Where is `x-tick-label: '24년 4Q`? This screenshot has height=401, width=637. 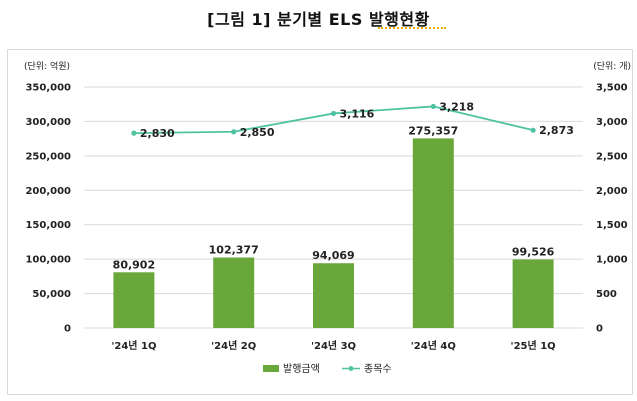 x-tick-label: '24년 4Q is located at coordinates (433, 345).